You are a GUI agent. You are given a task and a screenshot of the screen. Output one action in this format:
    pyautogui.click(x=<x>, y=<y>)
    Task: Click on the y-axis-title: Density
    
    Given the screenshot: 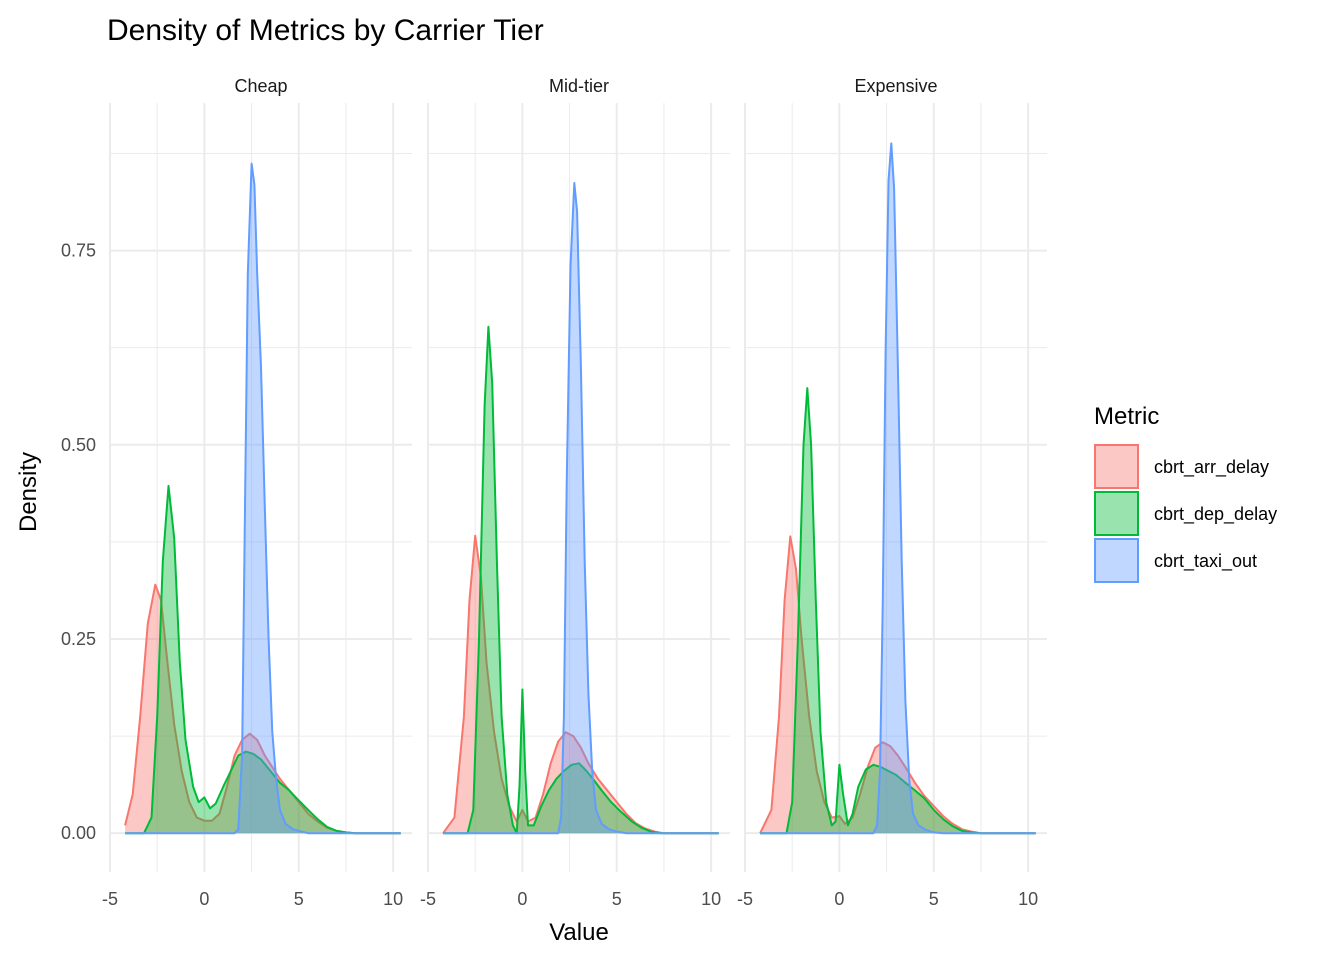 What is the action you would take?
    pyautogui.click(x=28, y=492)
    